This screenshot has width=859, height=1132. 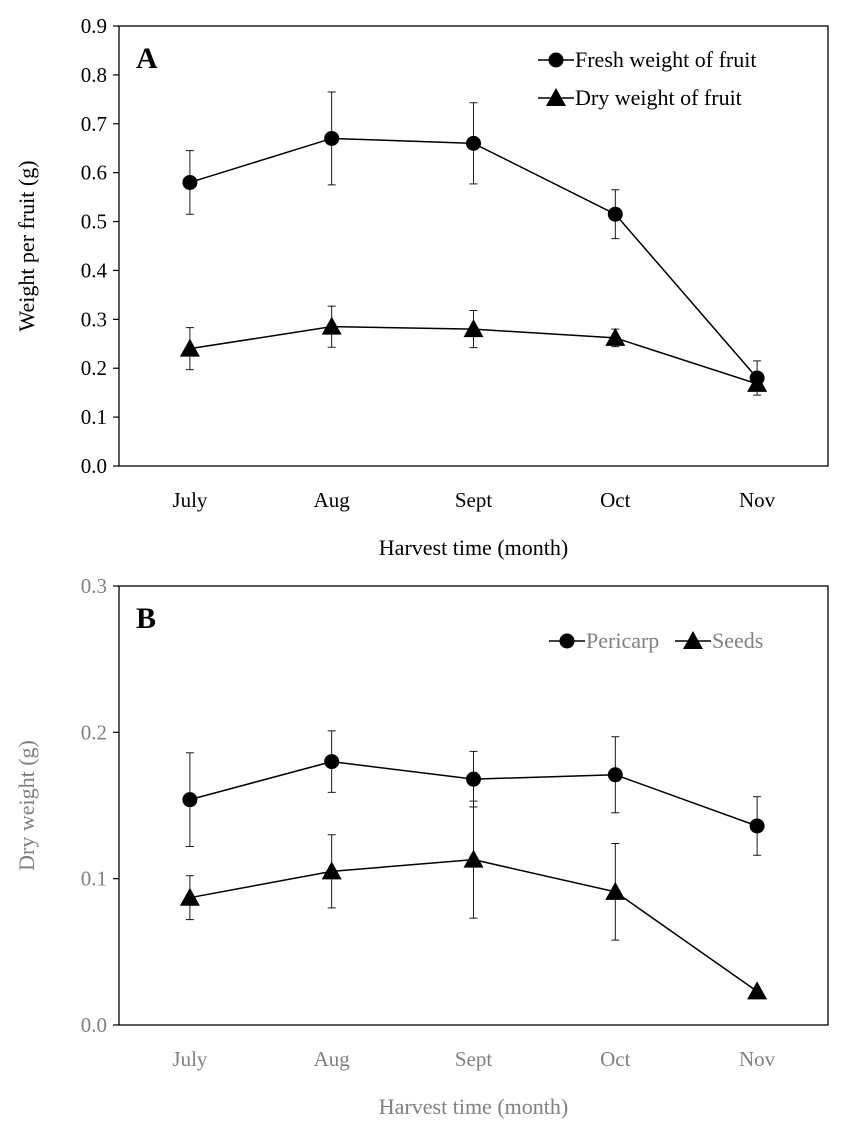 What do you see at coordinates (658, 97) in the screenshot?
I see `legend-label: Dry weight of fruit` at bounding box center [658, 97].